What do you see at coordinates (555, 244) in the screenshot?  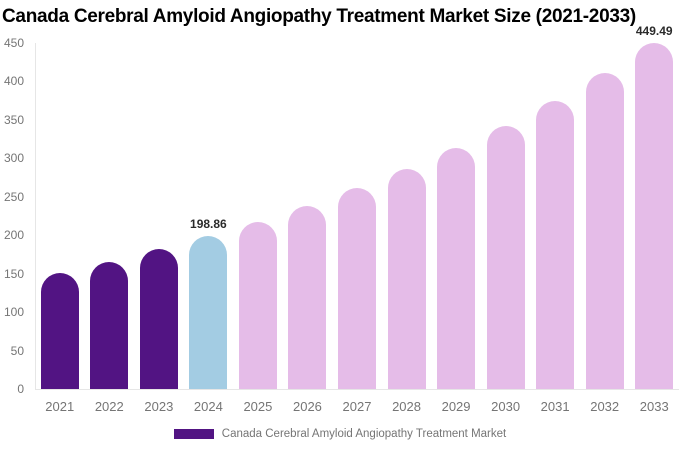 I see `bar-2031` at bounding box center [555, 244].